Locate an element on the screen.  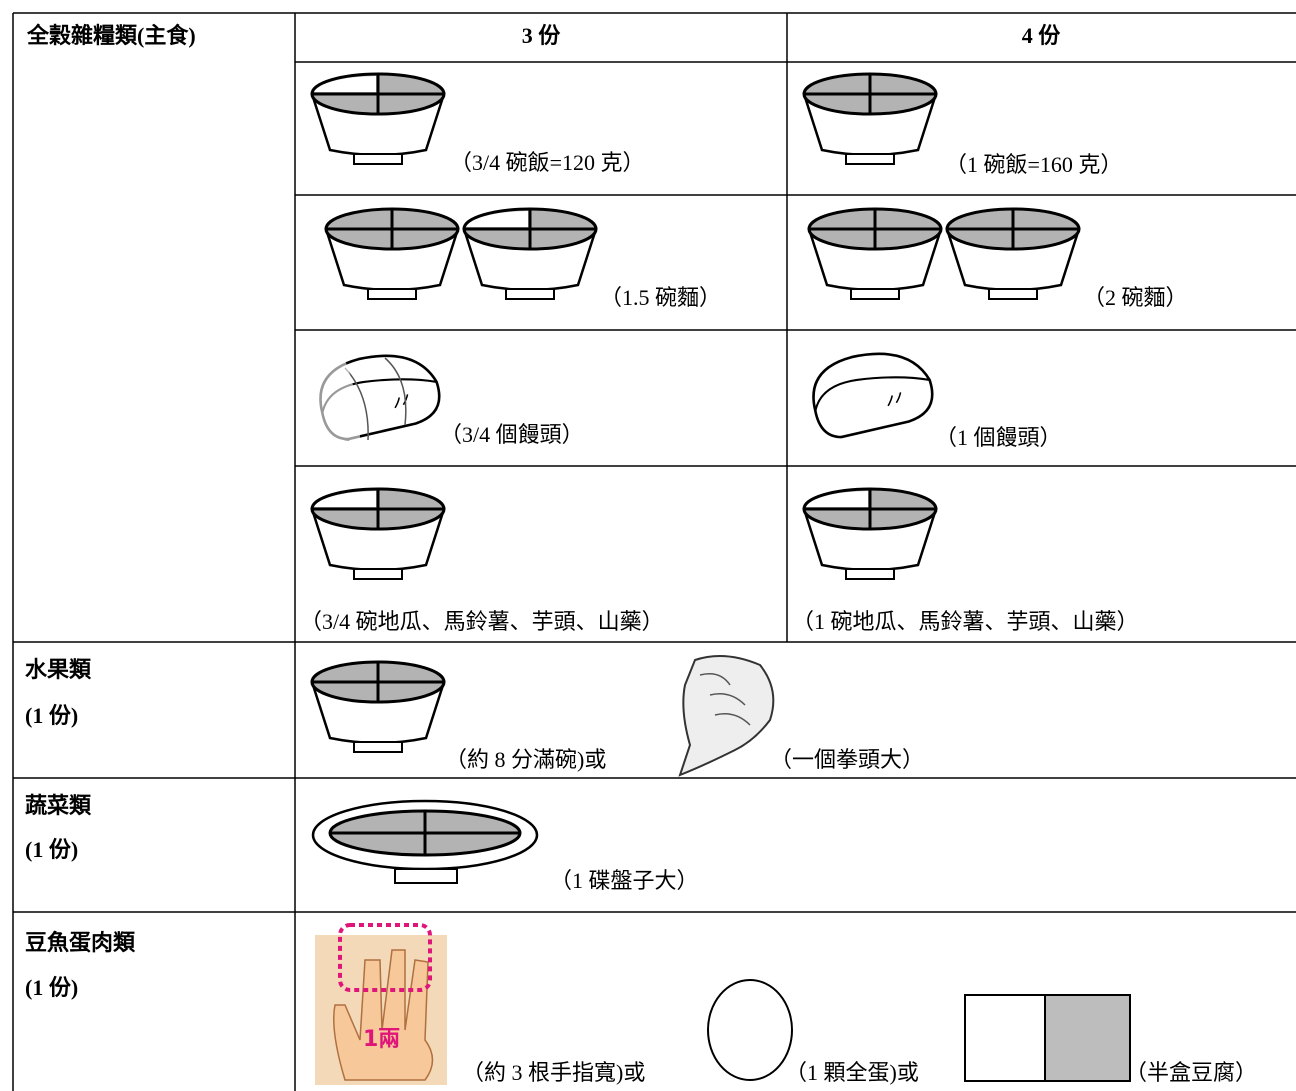
protein-item: （約 3 根手指寬)或 is located at coordinates (553, 1072).